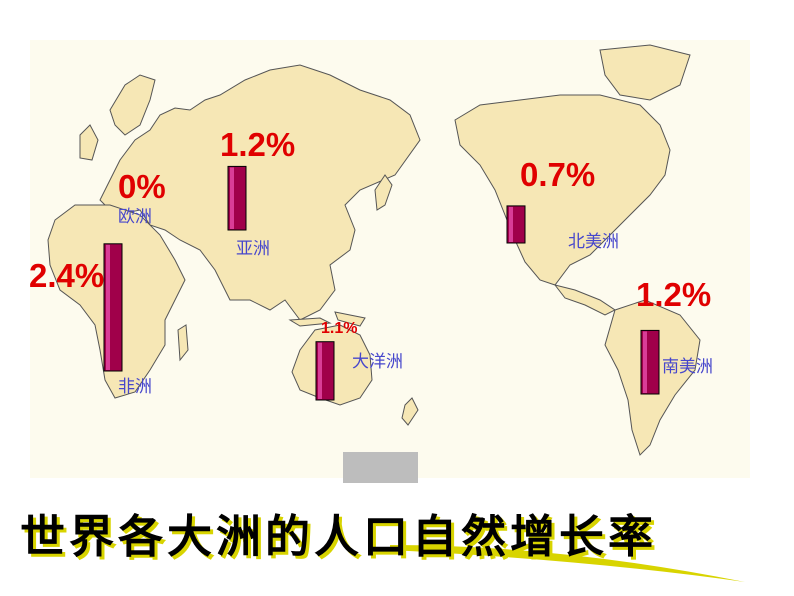 The width and height of the screenshot is (794, 596). I want to click on greenland-landmass, so click(645, 72).